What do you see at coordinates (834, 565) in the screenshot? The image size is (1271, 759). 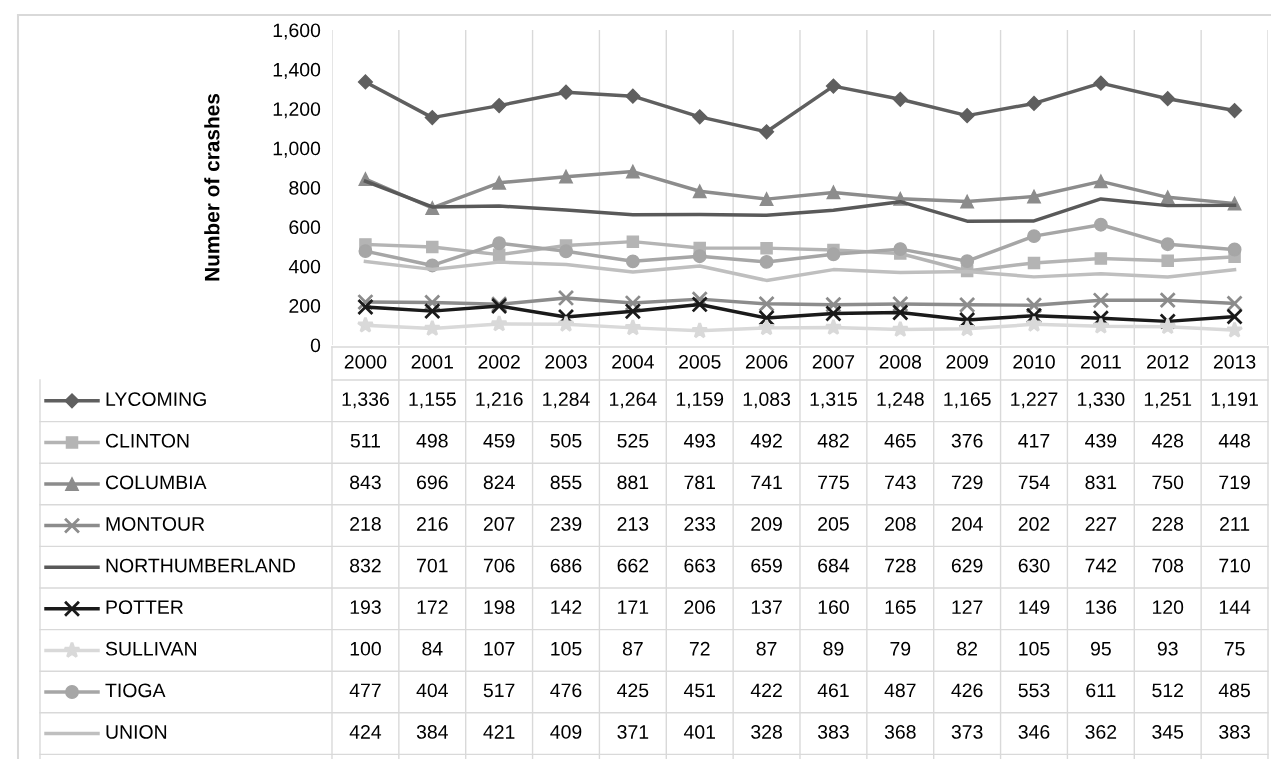 I see `data-label: 684` at bounding box center [834, 565].